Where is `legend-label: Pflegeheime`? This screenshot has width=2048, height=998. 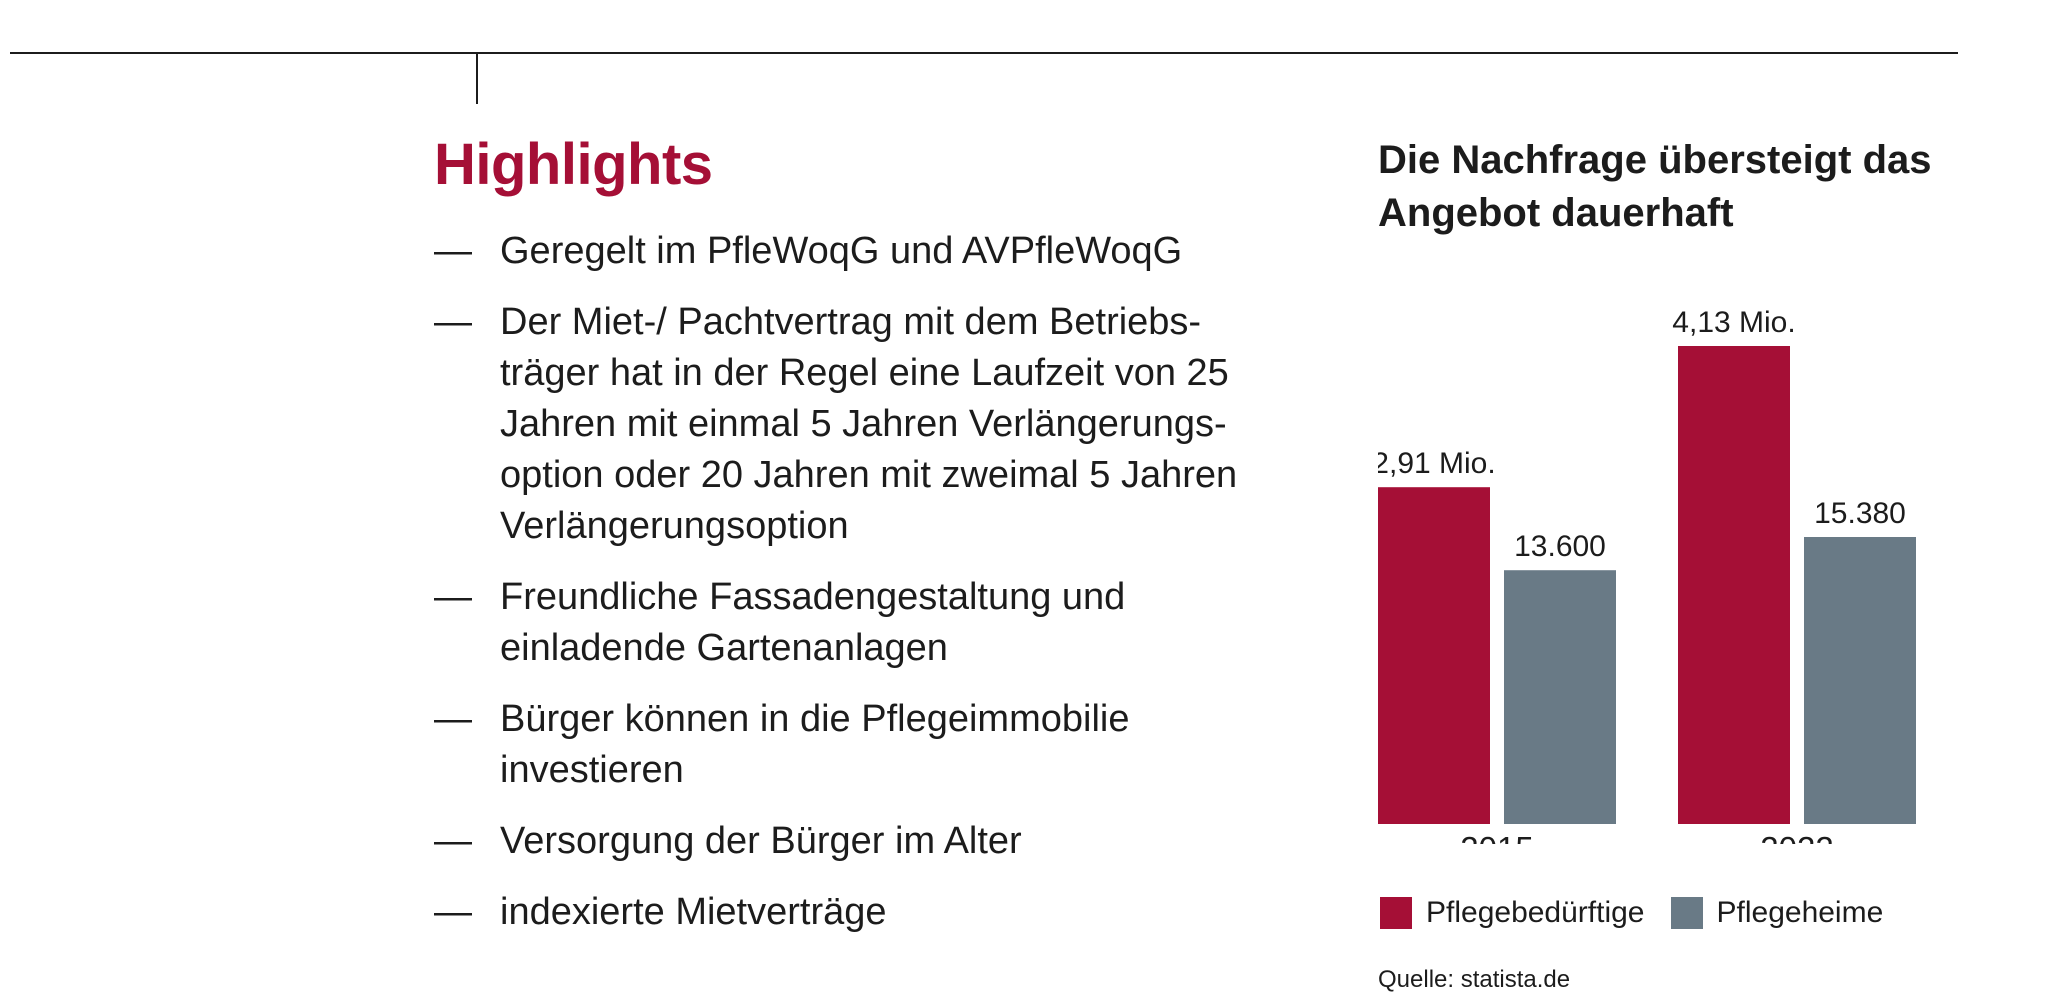 legend-label: Pflegeheime is located at coordinates (1800, 912).